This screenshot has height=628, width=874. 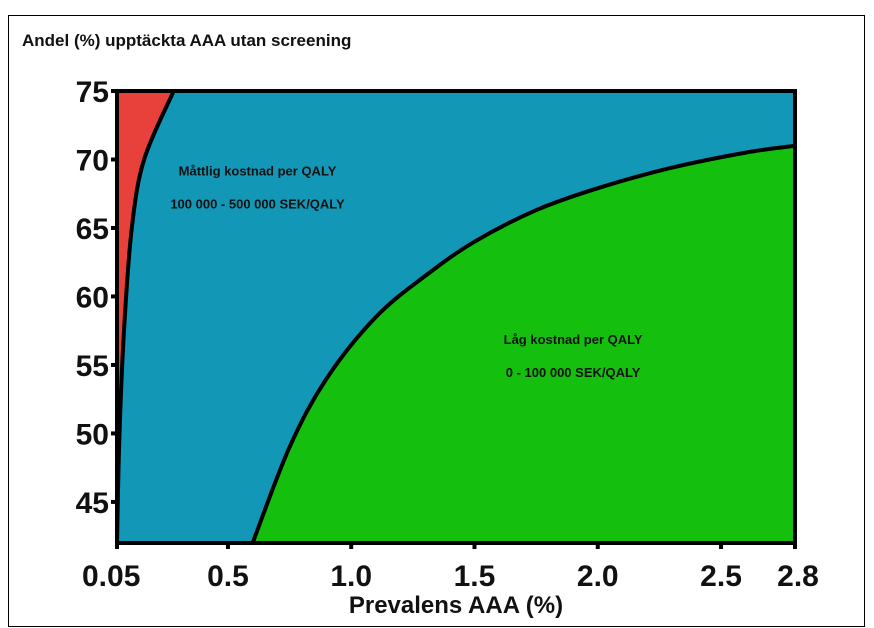 What do you see at coordinates (475, 576) in the screenshot?
I see `x-tick-label: 1.5` at bounding box center [475, 576].